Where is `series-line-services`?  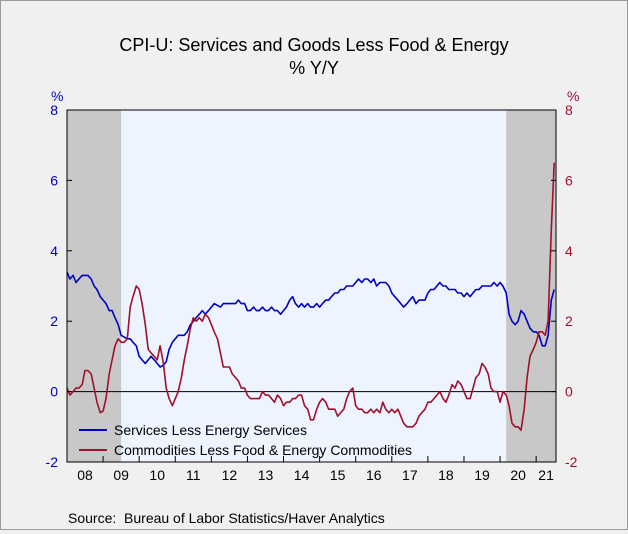
series-line-services is located at coordinates (310, 319).